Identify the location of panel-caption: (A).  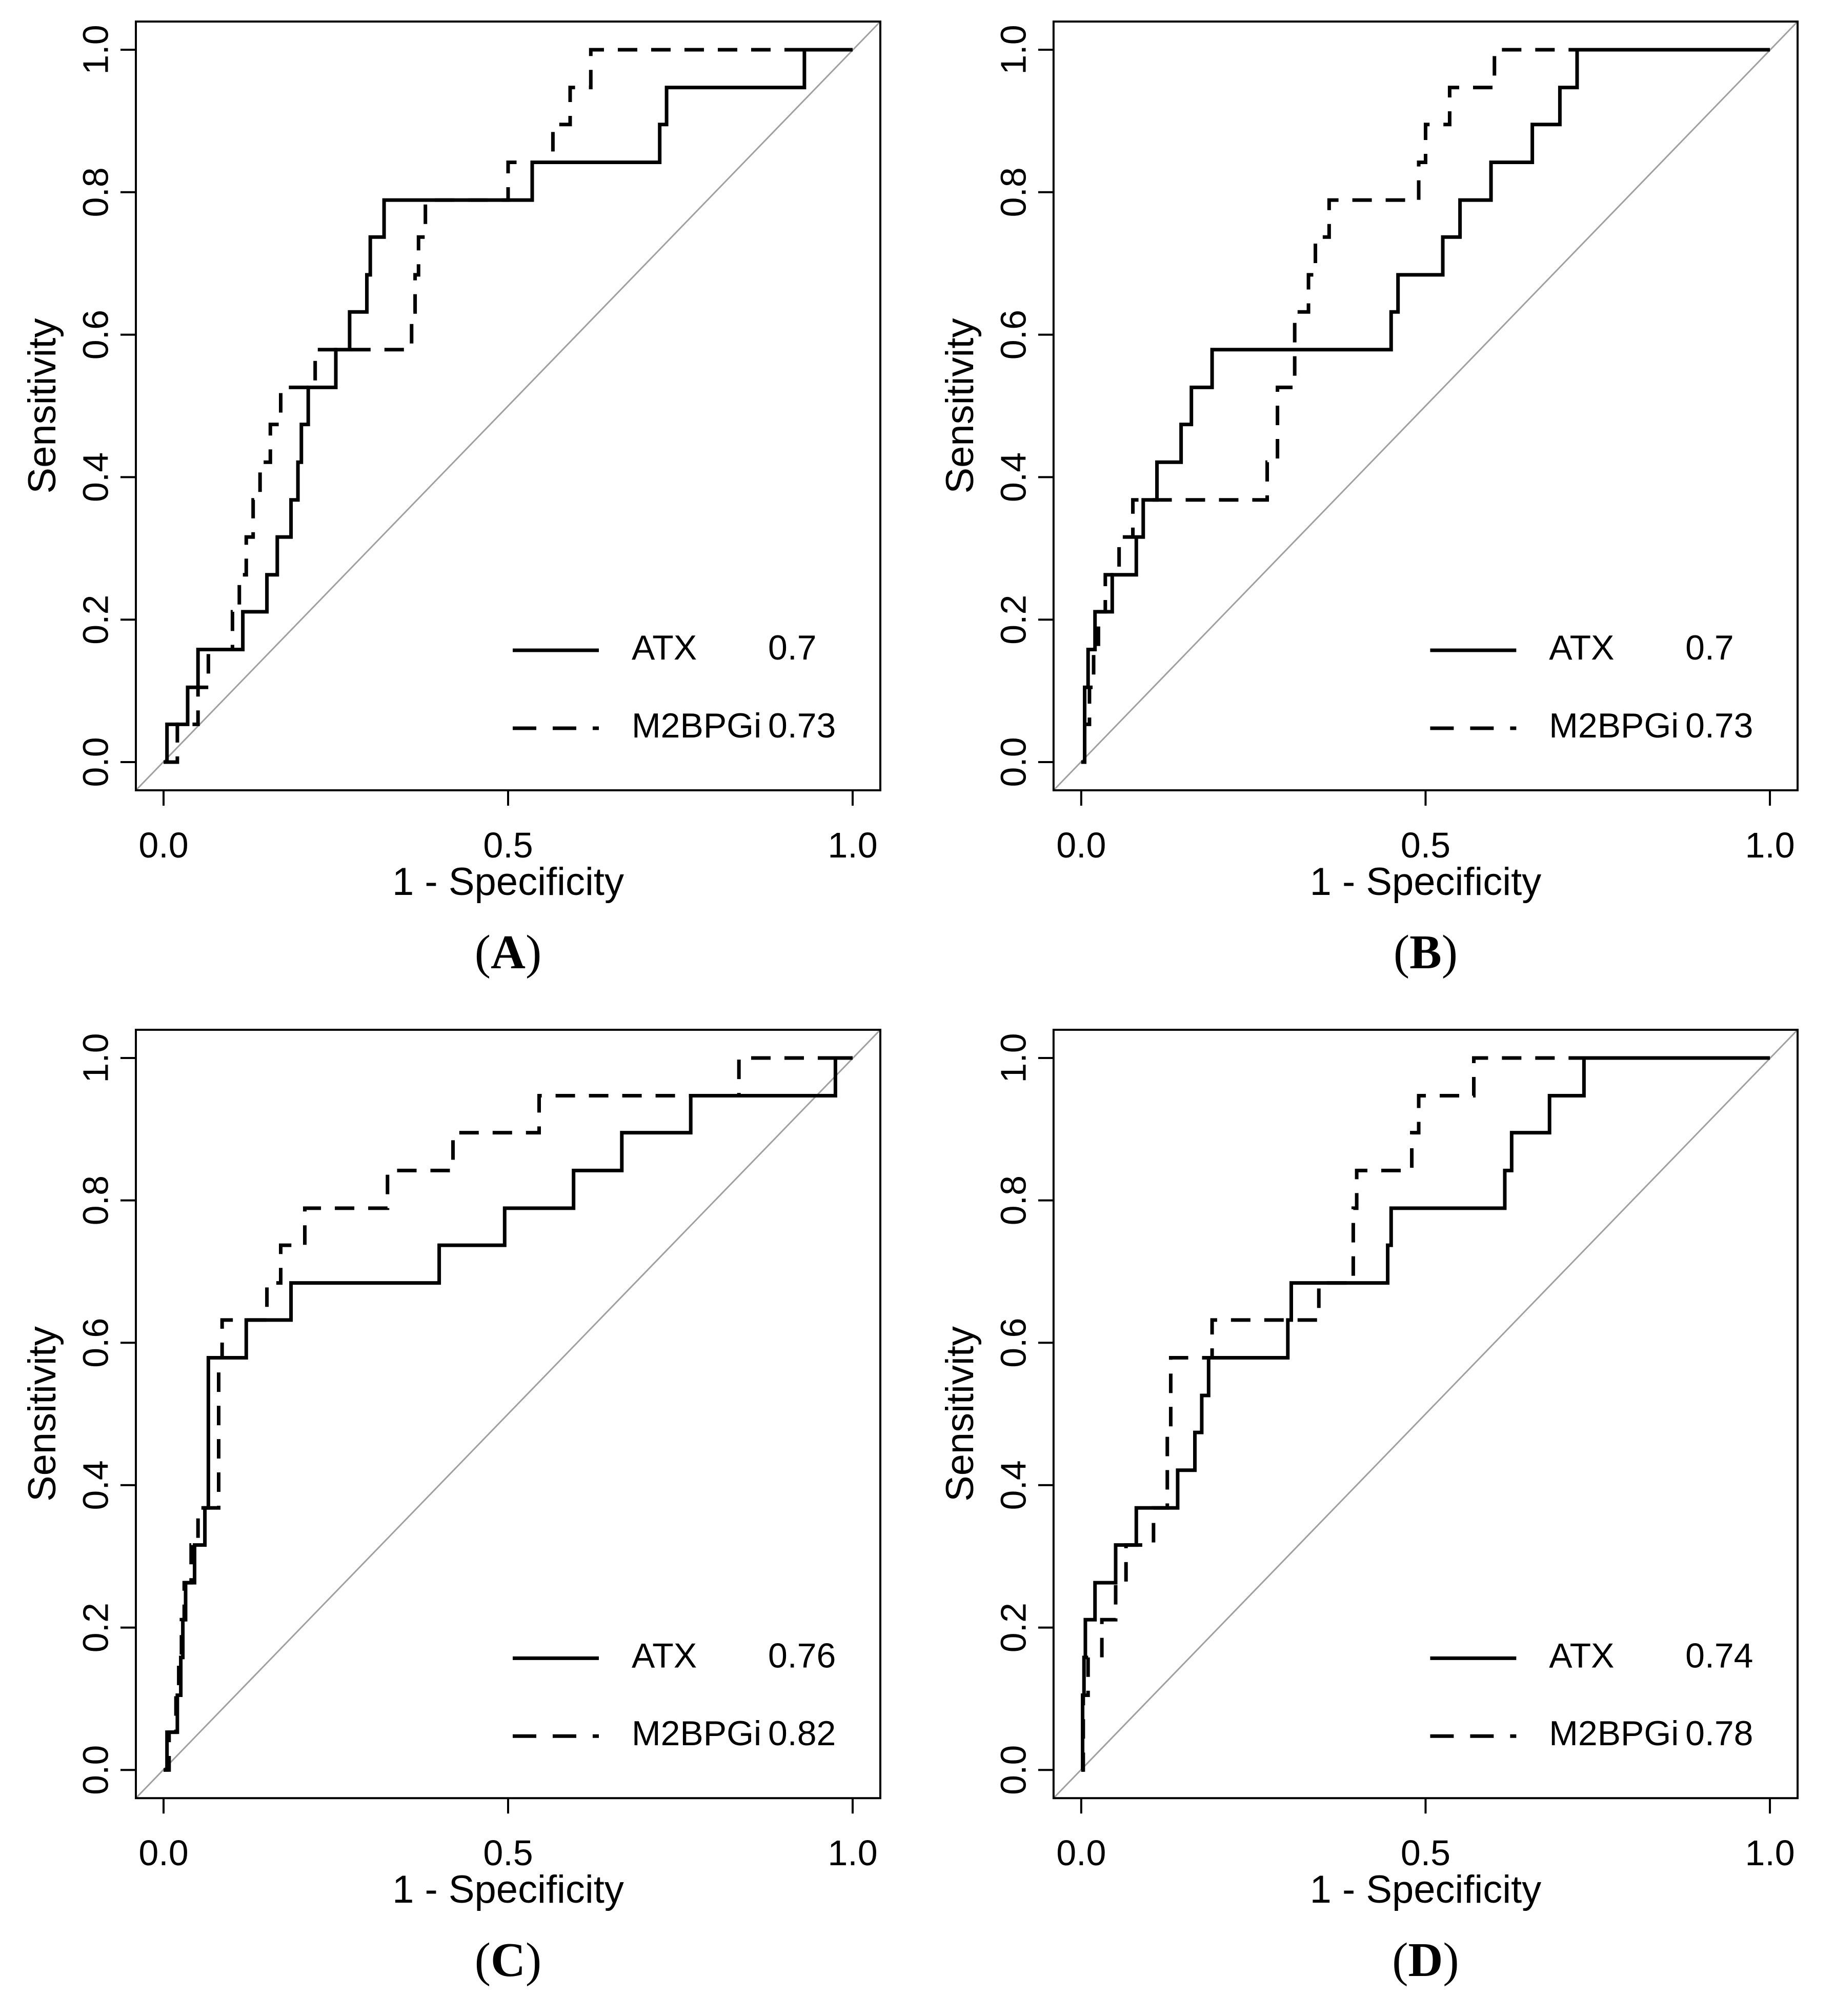
(508, 952).